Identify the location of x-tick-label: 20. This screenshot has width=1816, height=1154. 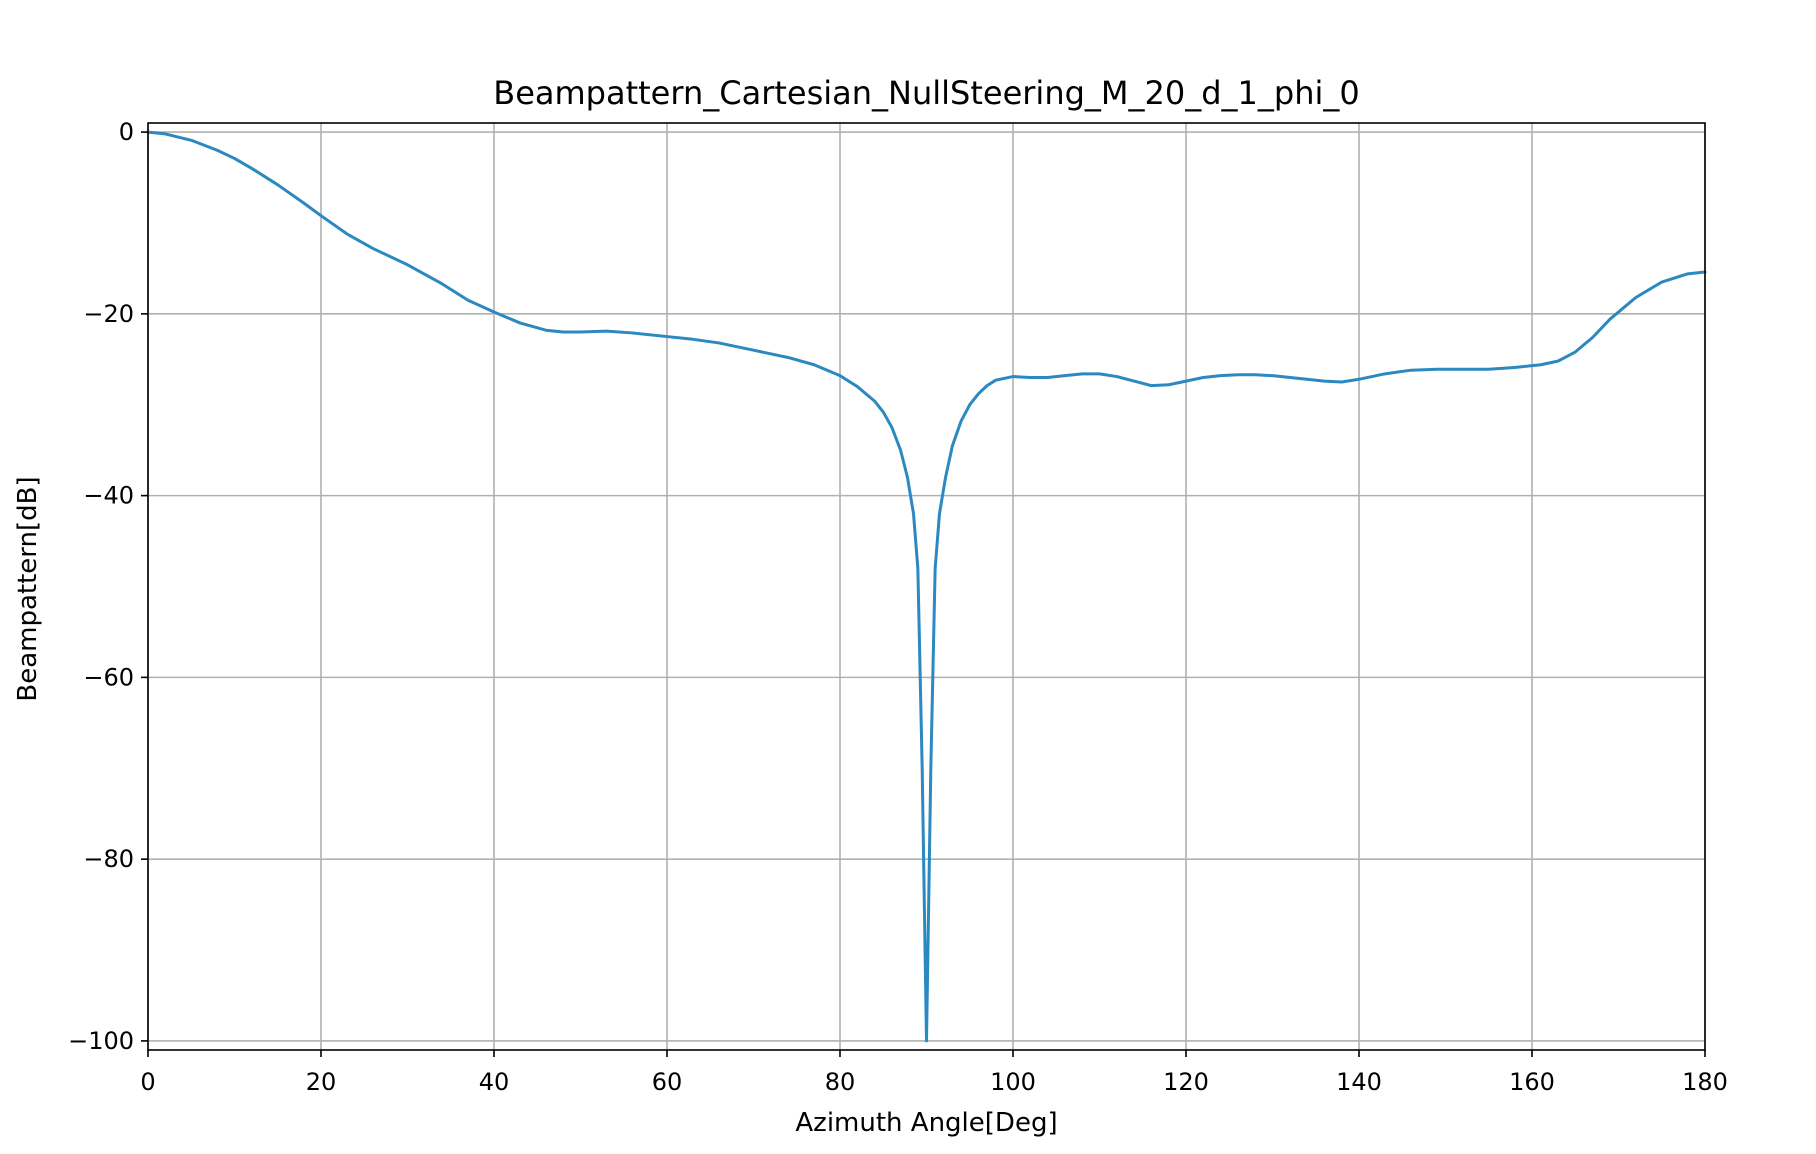
(321, 1082).